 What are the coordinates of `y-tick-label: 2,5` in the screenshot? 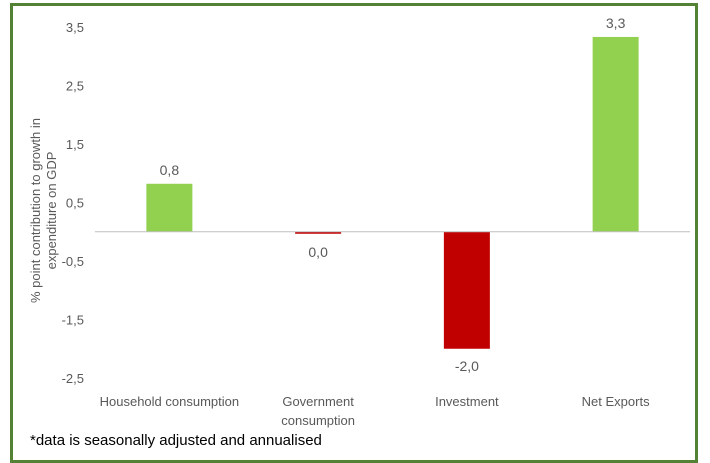 It's located at (75, 86).